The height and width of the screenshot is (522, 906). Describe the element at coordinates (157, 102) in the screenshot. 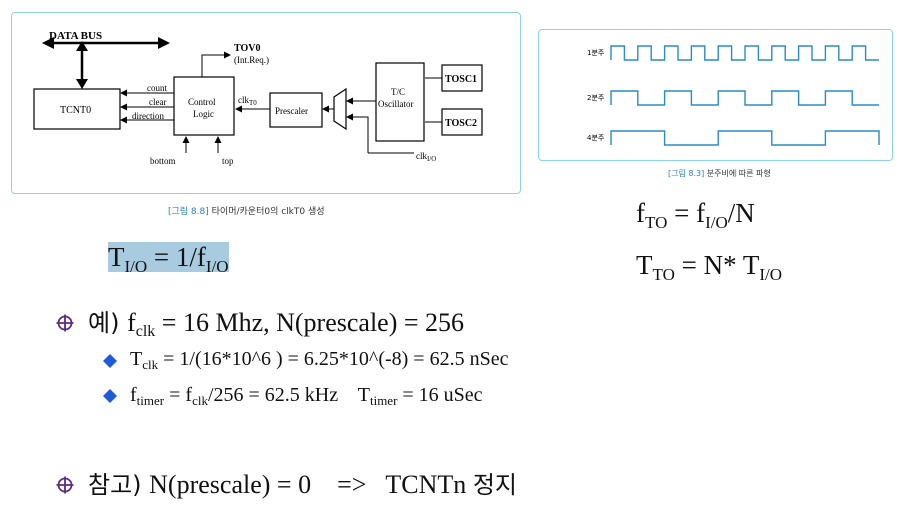

I see `clear-label: clear` at that location.